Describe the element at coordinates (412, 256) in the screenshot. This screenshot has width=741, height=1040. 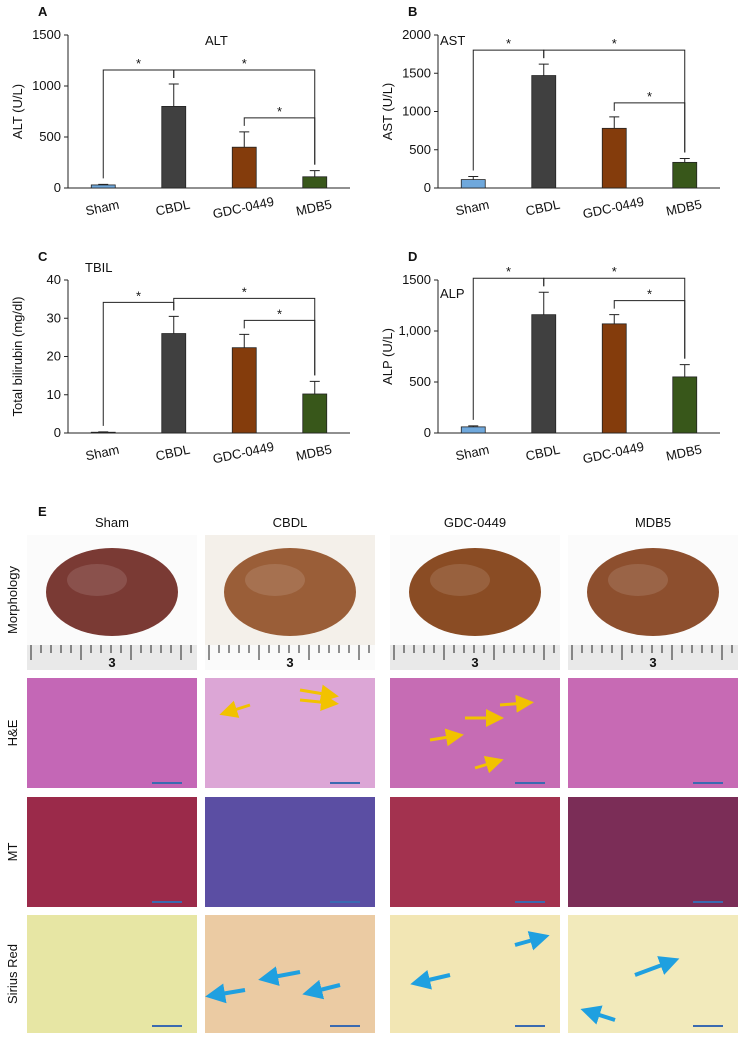
I see `panel-letter: D` at that location.